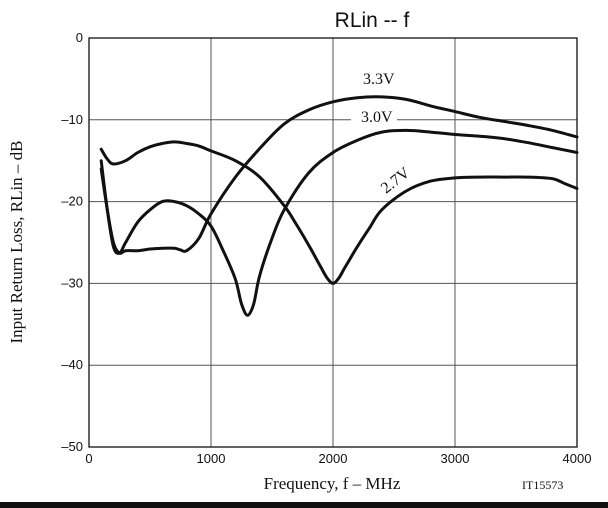  What do you see at coordinates (72, 446) in the screenshot?
I see `y-tick-label: –50` at bounding box center [72, 446].